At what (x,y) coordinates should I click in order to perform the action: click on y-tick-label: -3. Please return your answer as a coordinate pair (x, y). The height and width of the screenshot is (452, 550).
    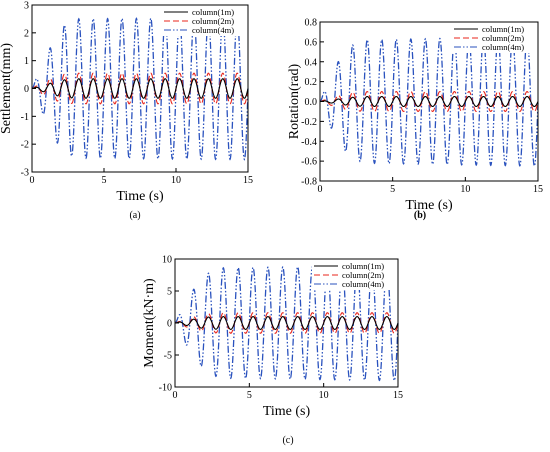
    Looking at the image, I should click on (25, 173).